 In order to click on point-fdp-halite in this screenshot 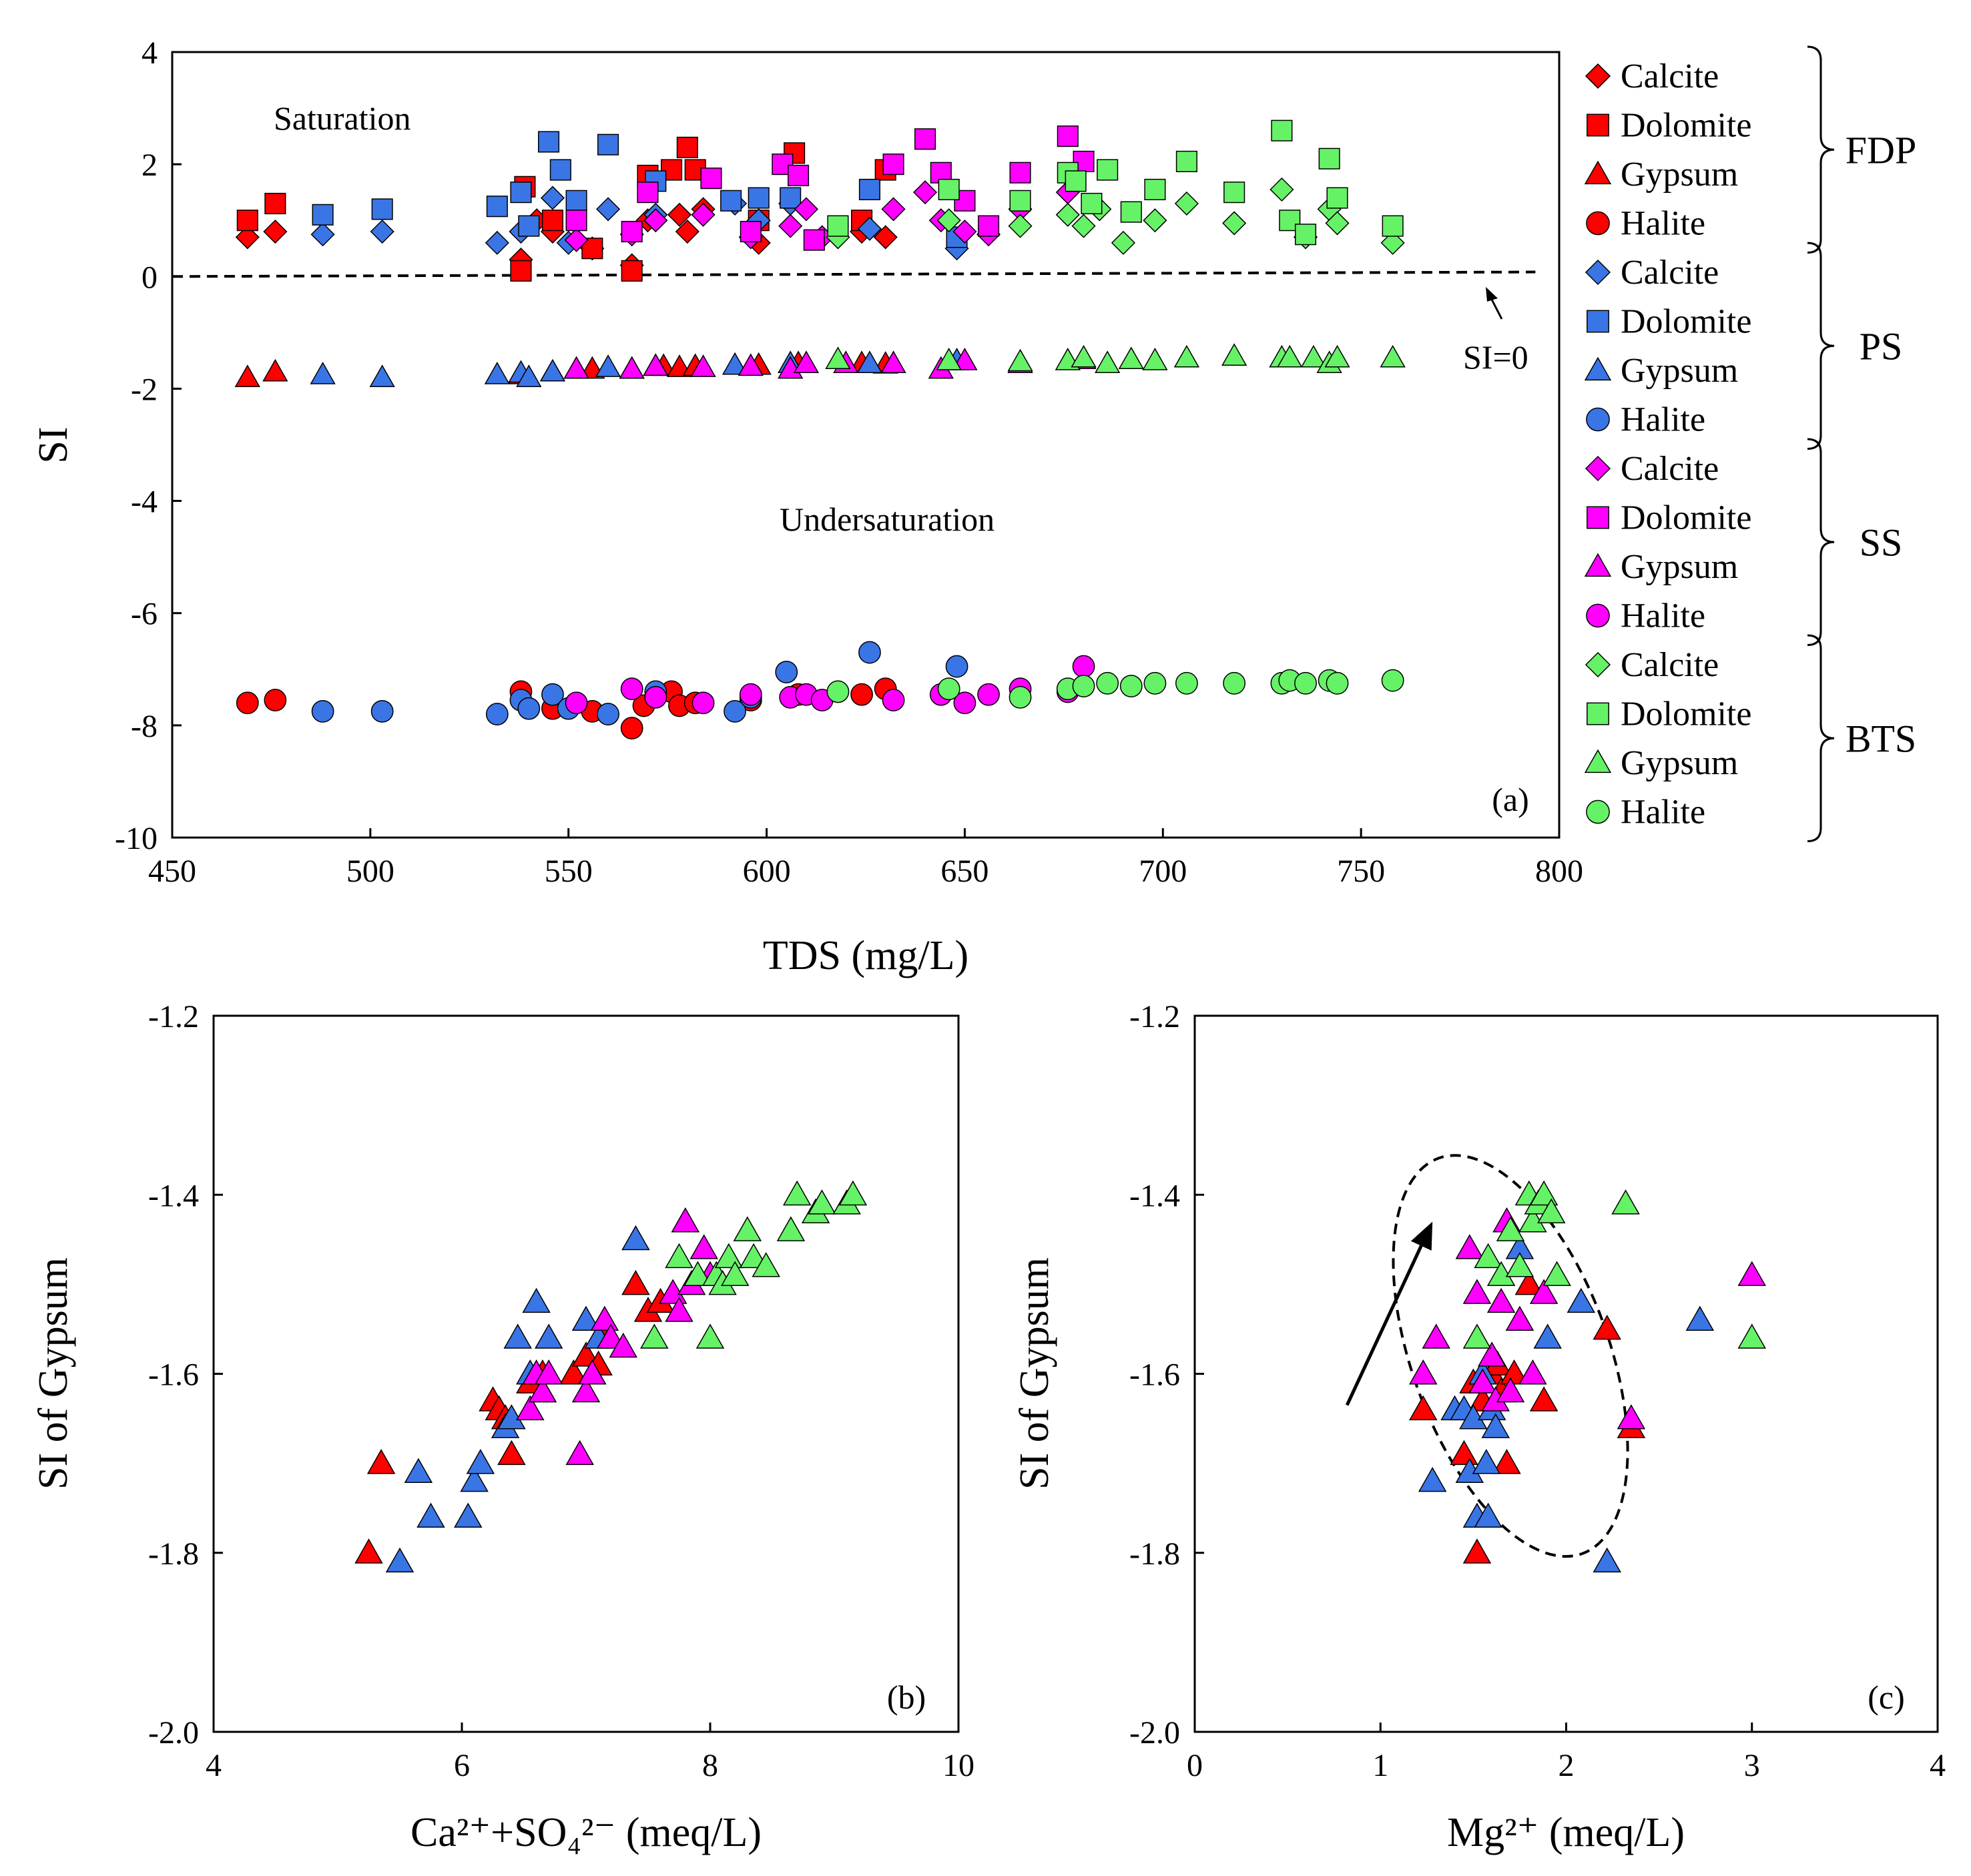, I will do `click(248, 703)`.